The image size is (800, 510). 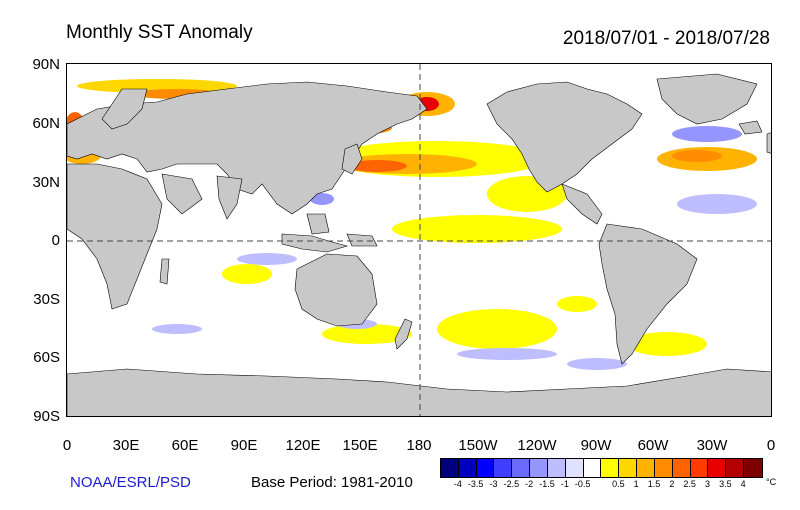 I want to click on colorbar-tick-label: 2, so click(x=672, y=484).